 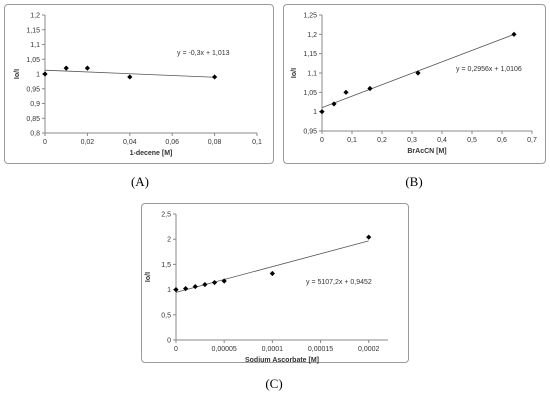 What do you see at coordinates (224, 349) in the screenshot?
I see `x-tick-label: 0,00005` at bounding box center [224, 349].